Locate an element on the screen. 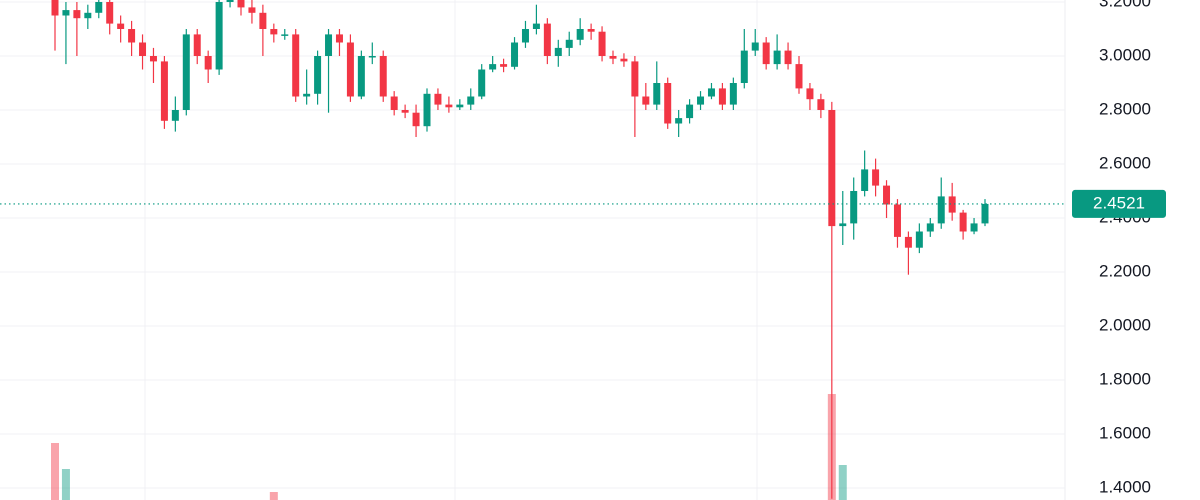 The image size is (1200, 500). y-tick-label: 1.8000 is located at coordinates (1125, 378).